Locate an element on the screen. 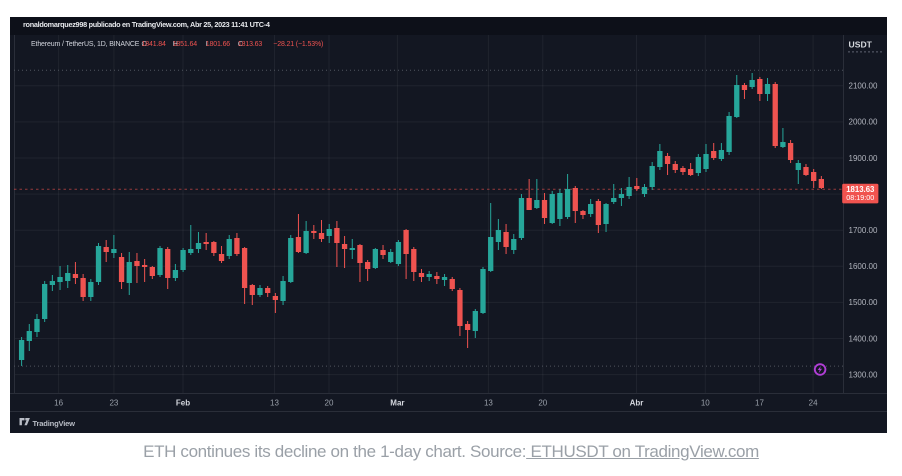 The image size is (902, 476). svg-text: 1600.00 is located at coordinates (863, 266).